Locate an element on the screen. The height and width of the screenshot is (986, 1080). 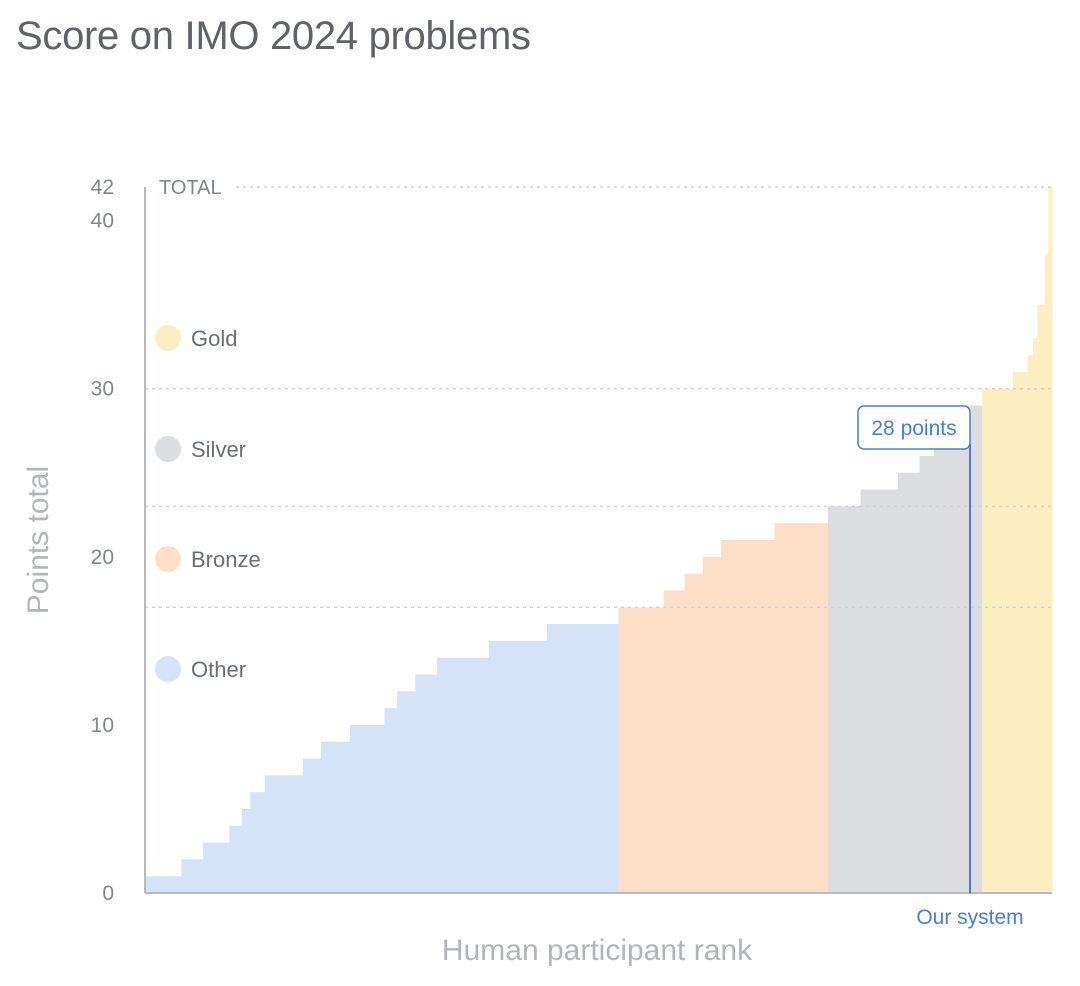
y-tick-label: 0 is located at coordinates (108, 893).